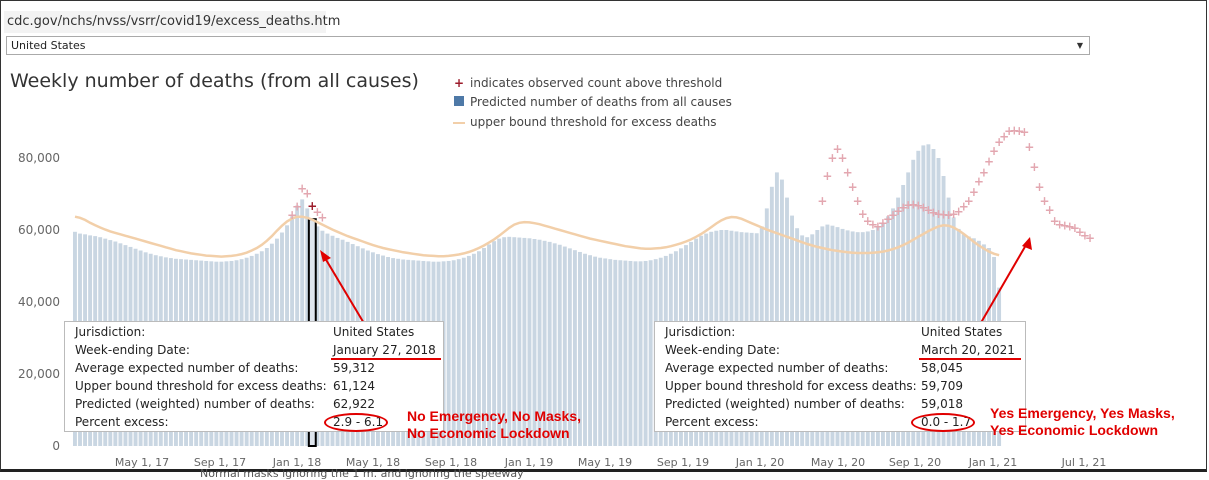 The height and width of the screenshot is (480, 1209). I want to click on y-tick-label: 60,000, so click(39, 230).